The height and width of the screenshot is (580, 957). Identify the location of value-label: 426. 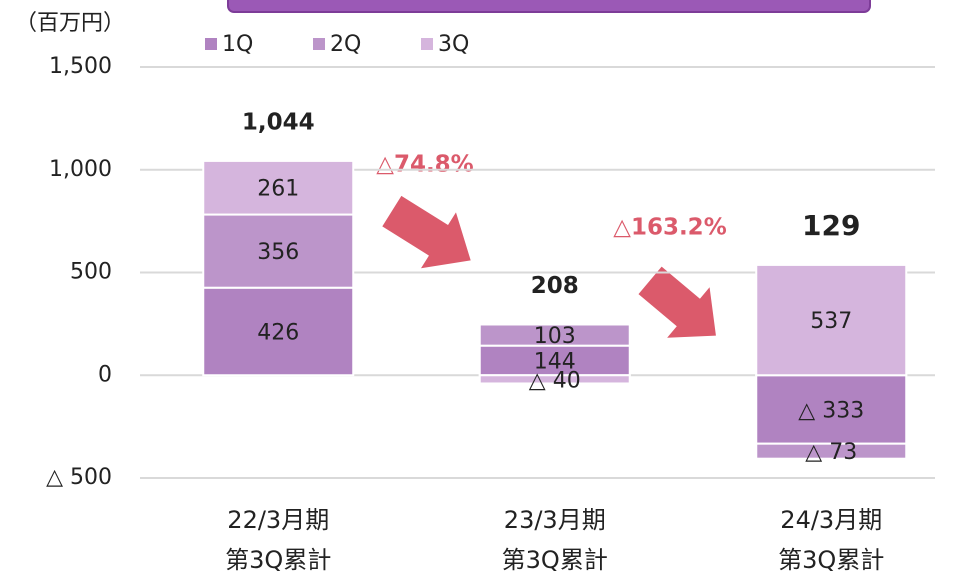
(278, 332).